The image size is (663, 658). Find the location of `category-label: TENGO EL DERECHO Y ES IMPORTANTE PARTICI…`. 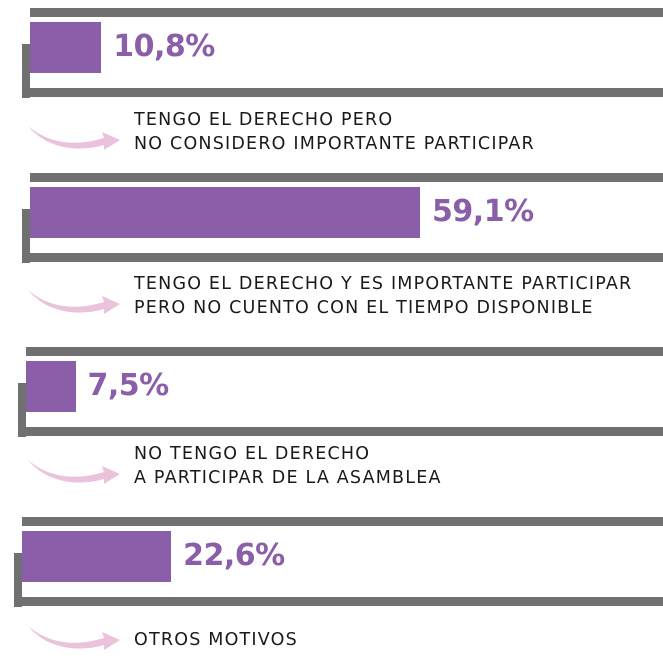

category-label: TENGO EL DERECHO Y ES IMPORTANTE PARTICI… is located at coordinates (383, 296).